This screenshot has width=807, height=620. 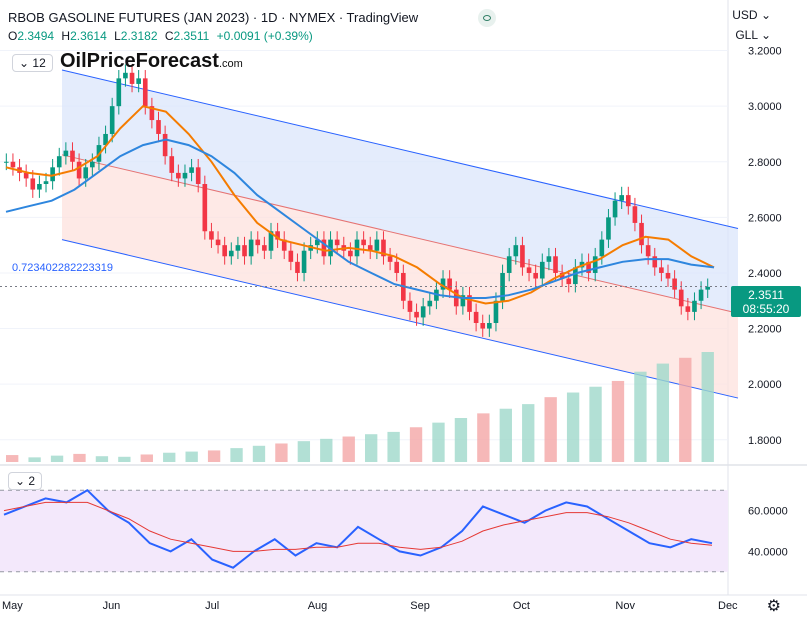 I want to click on countdown-value: 08:55:20, so click(x=766, y=309).